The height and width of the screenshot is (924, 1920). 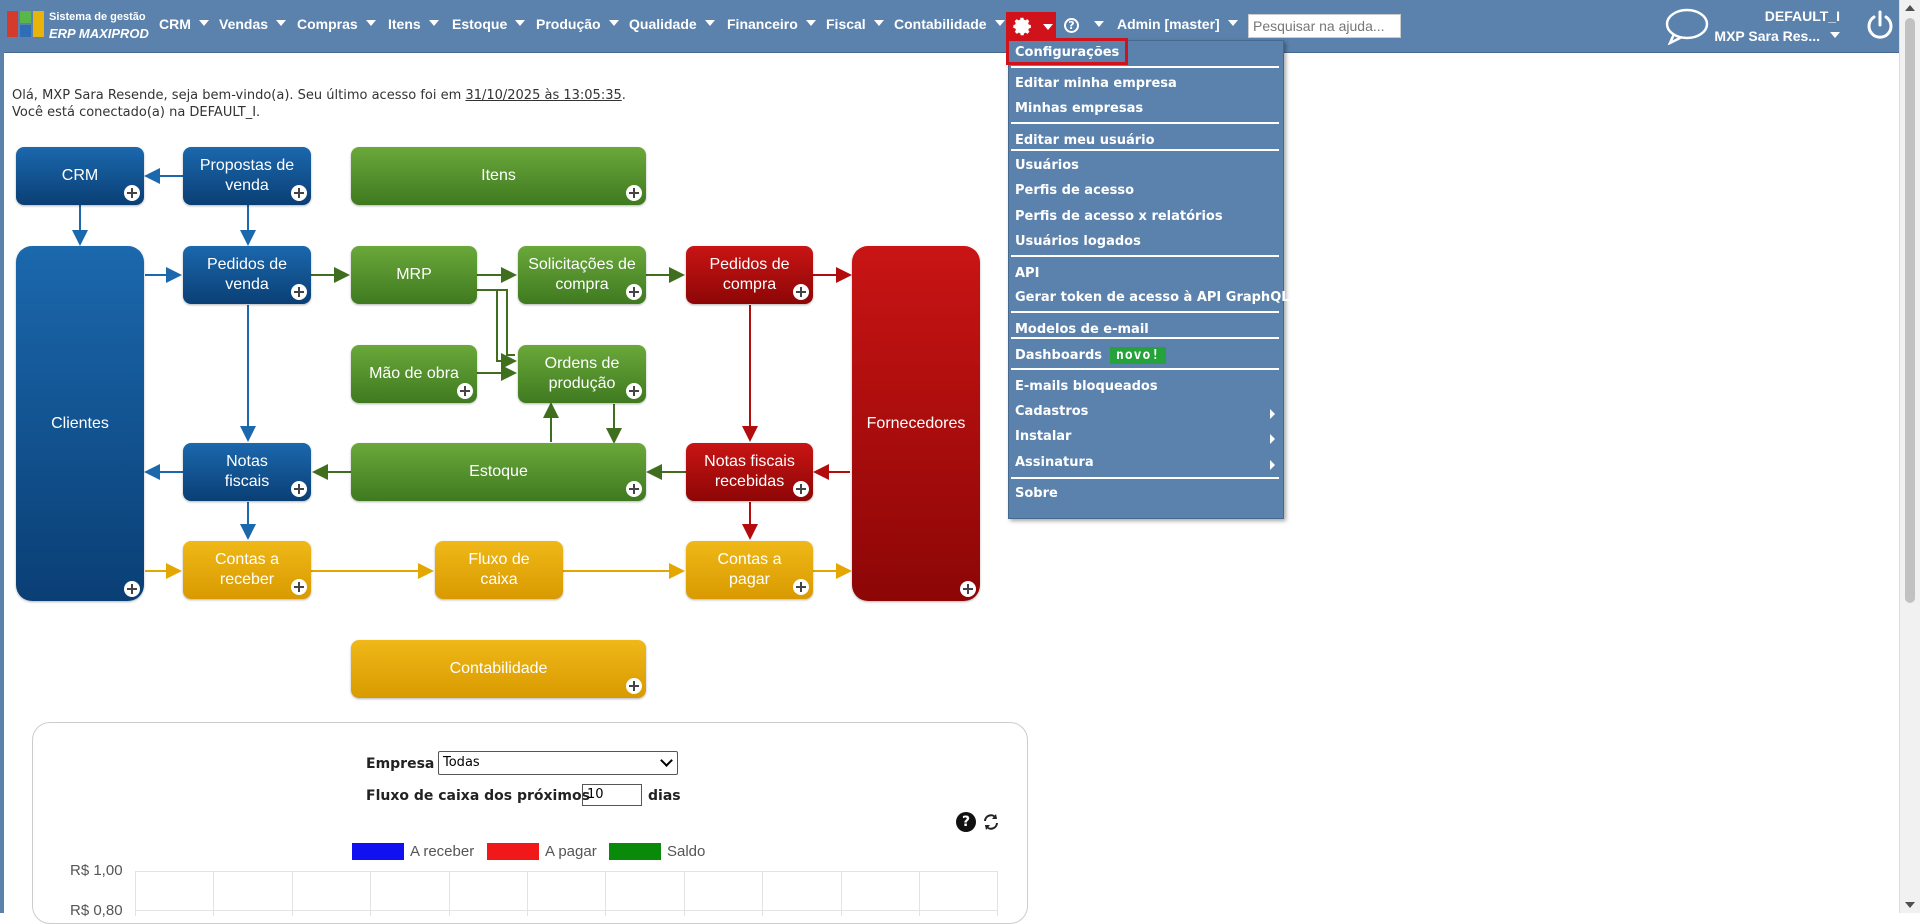 I want to click on empresa-select: Todas, so click(x=558, y=763).